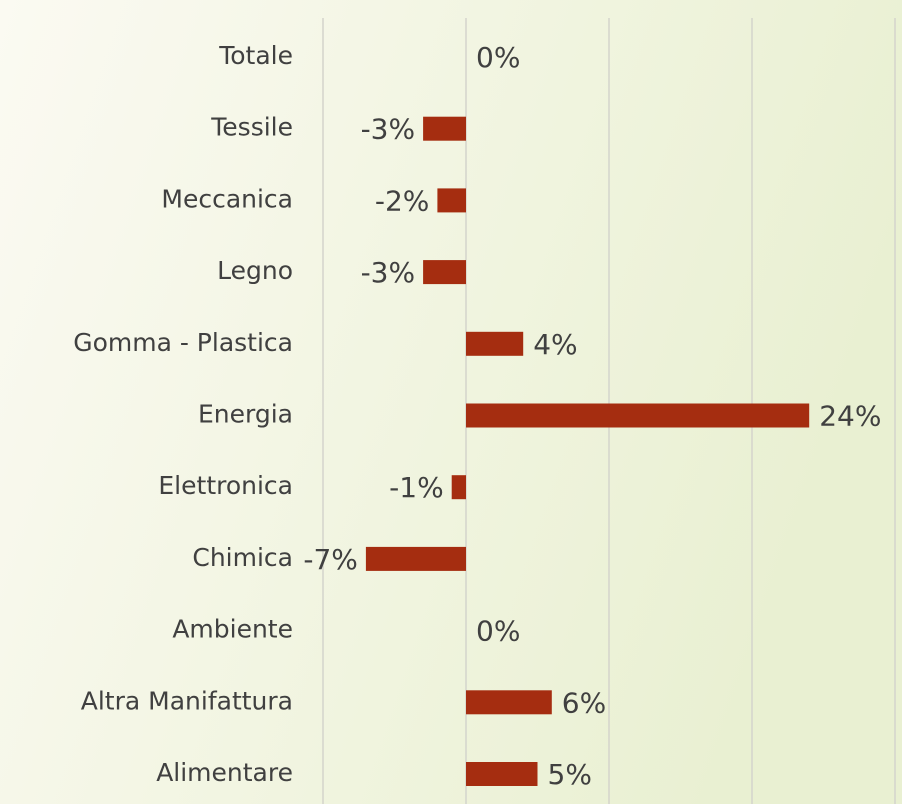 This screenshot has height=804, width=902. Describe the element at coordinates (402, 200) in the screenshot. I see `value-label: -2%` at that location.